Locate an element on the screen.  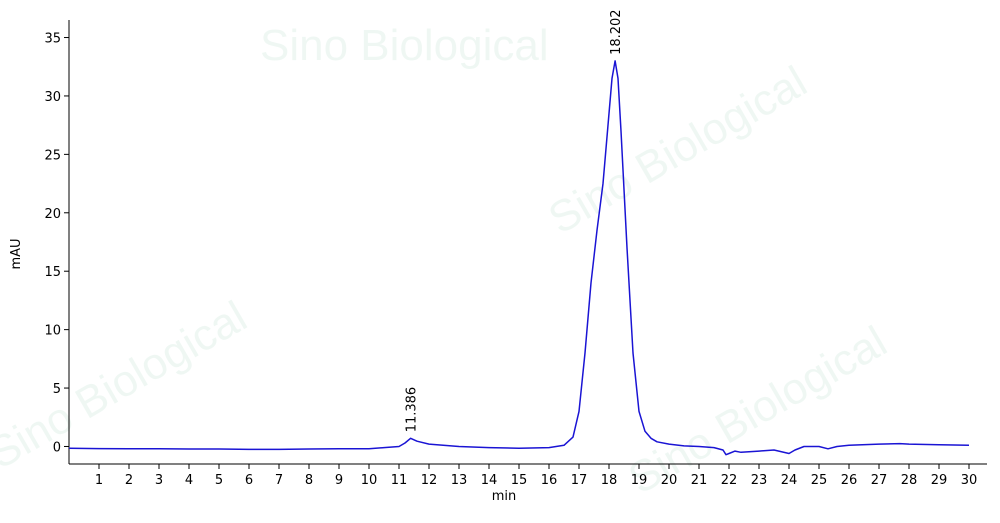
y-tick-label: 35 is located at coordinates (52, 39).